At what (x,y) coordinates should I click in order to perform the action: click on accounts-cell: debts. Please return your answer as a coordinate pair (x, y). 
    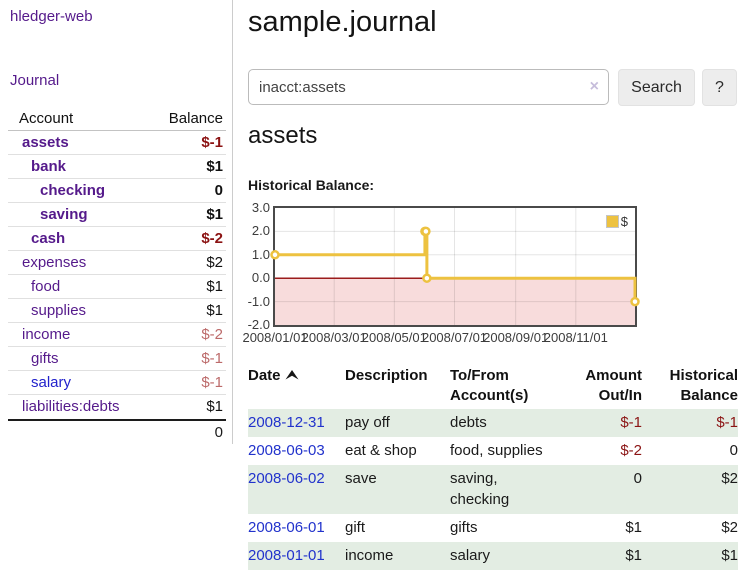
    Looking at the image, I should click on (468, 422).